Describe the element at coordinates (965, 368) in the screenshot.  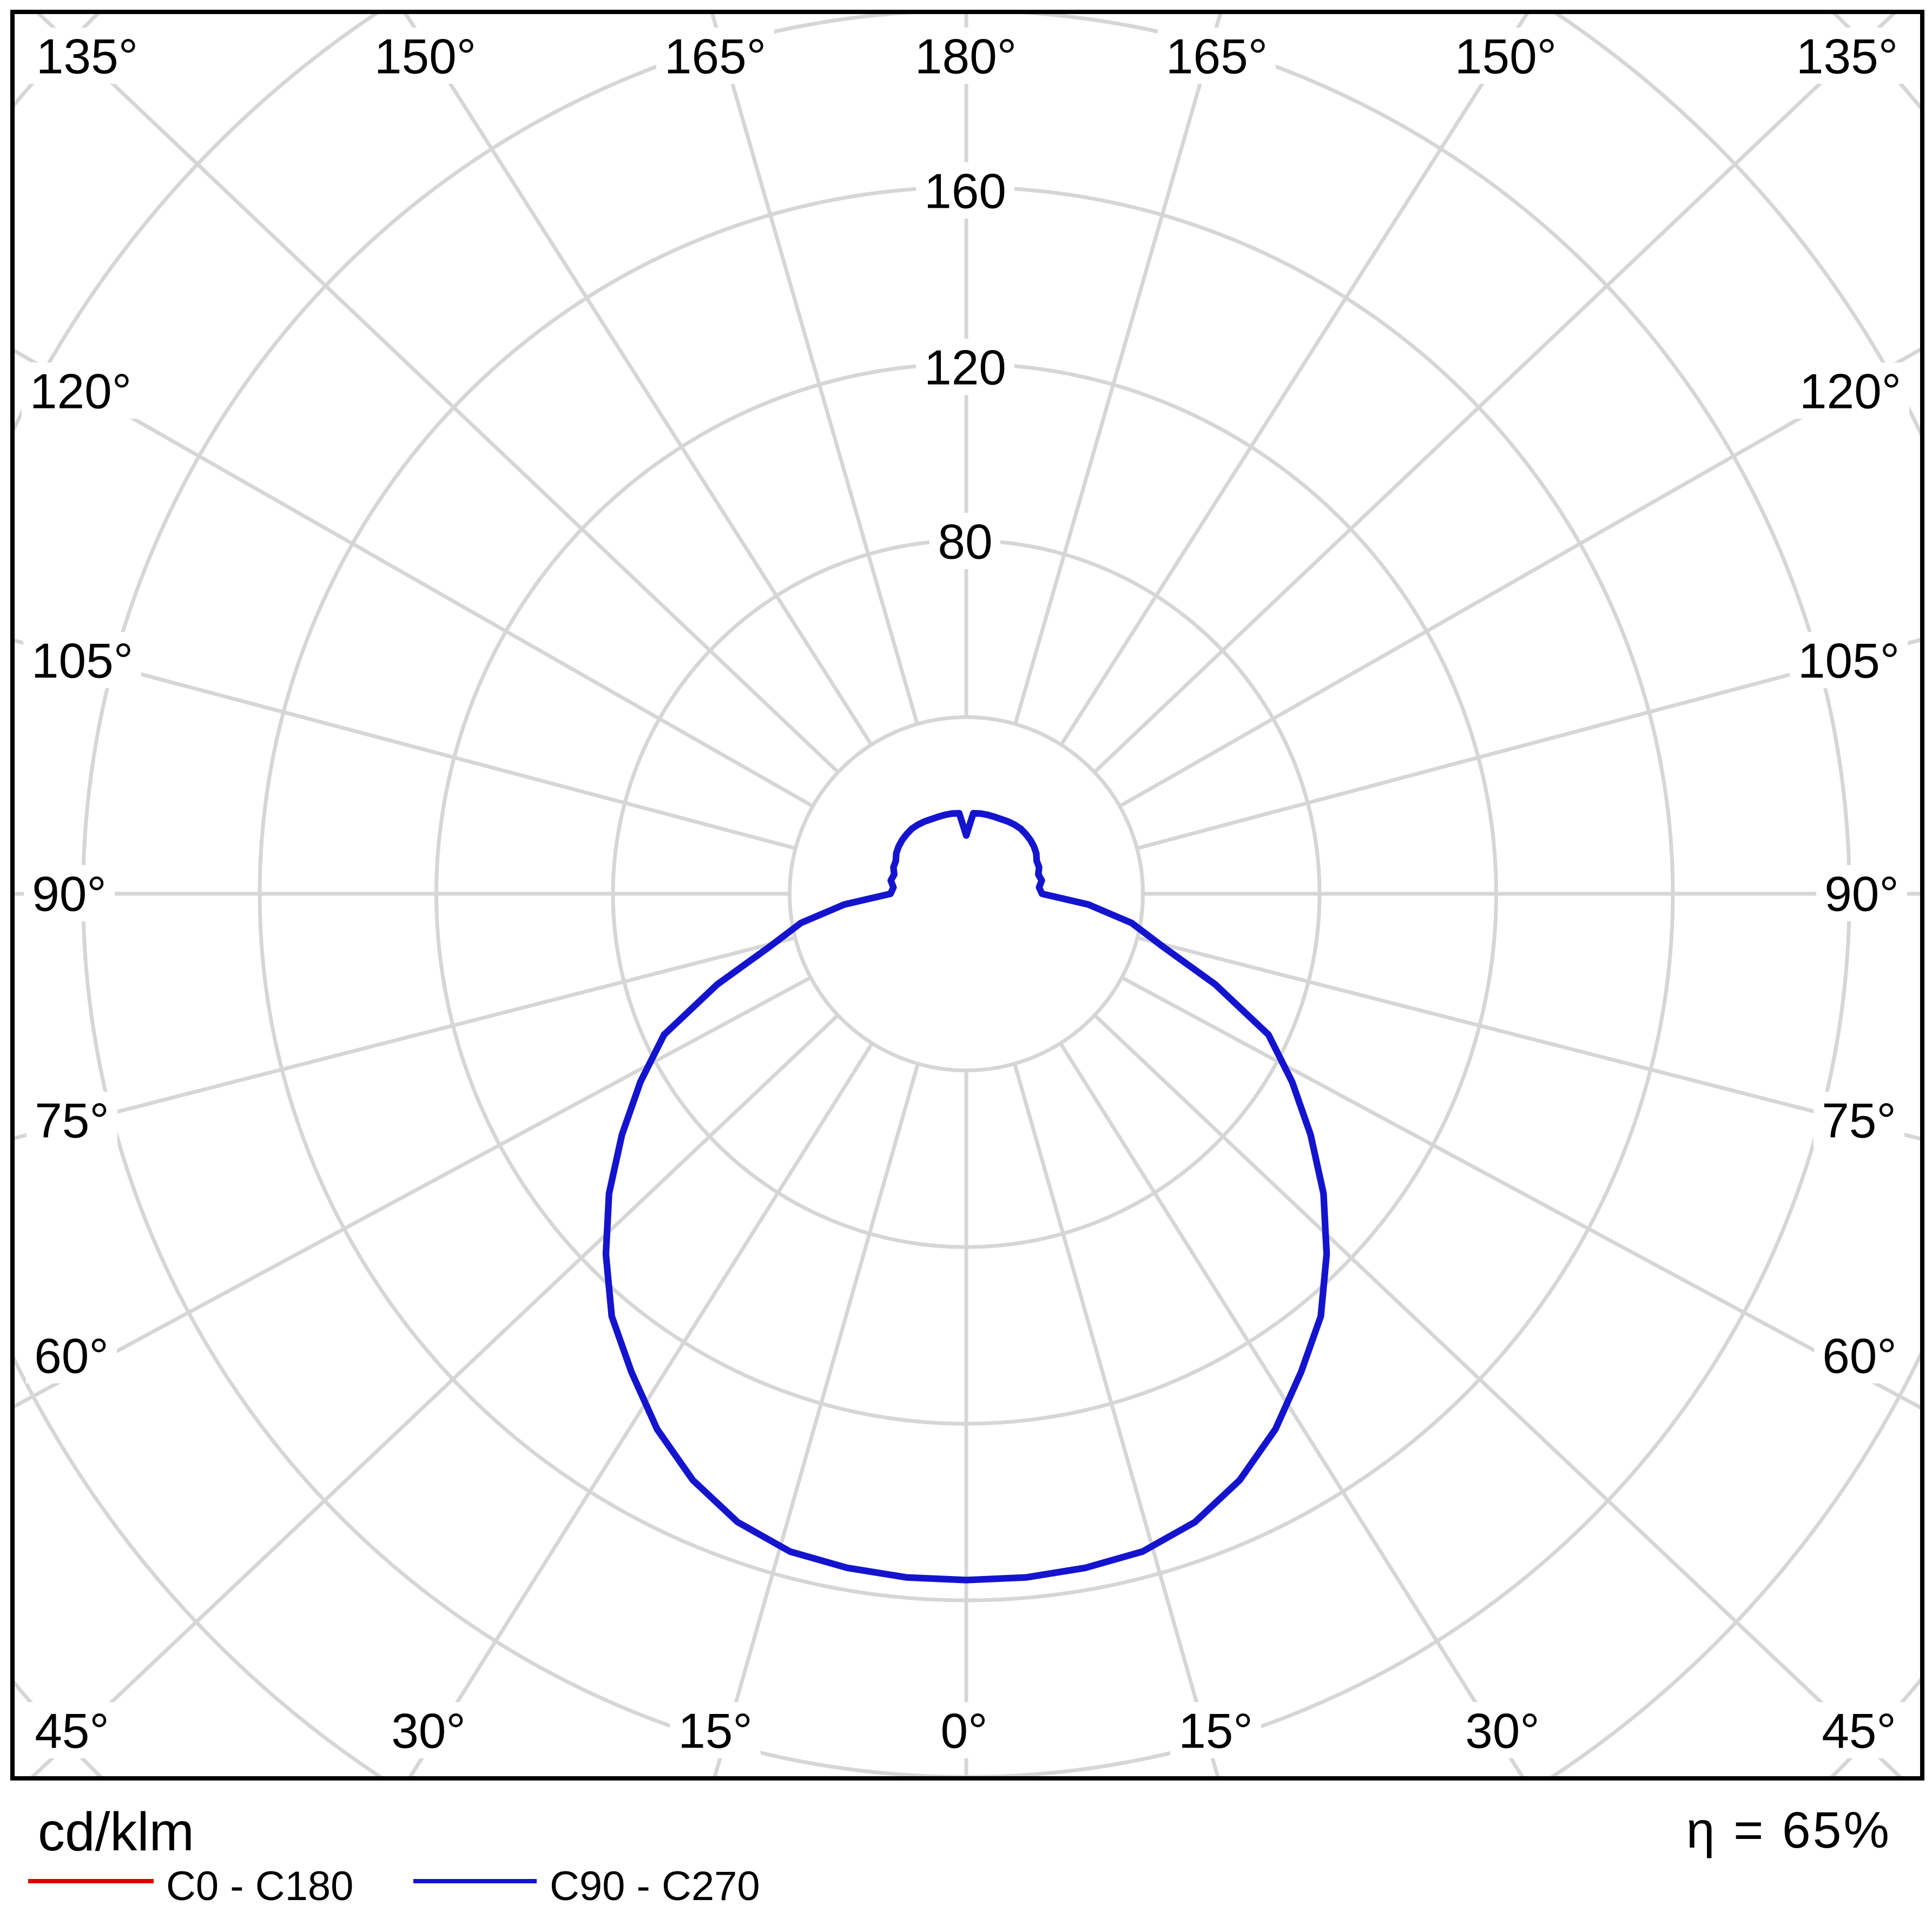
I see `svg-text: 120` at that location.